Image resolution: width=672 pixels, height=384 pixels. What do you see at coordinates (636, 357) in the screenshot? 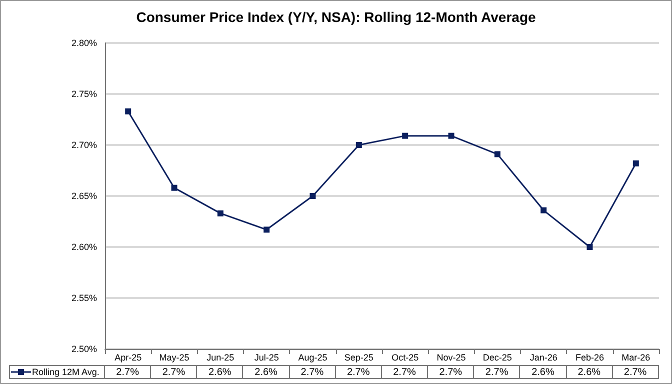
I see `x-tick-label: Mar-26` at bounding box center [636, 357].